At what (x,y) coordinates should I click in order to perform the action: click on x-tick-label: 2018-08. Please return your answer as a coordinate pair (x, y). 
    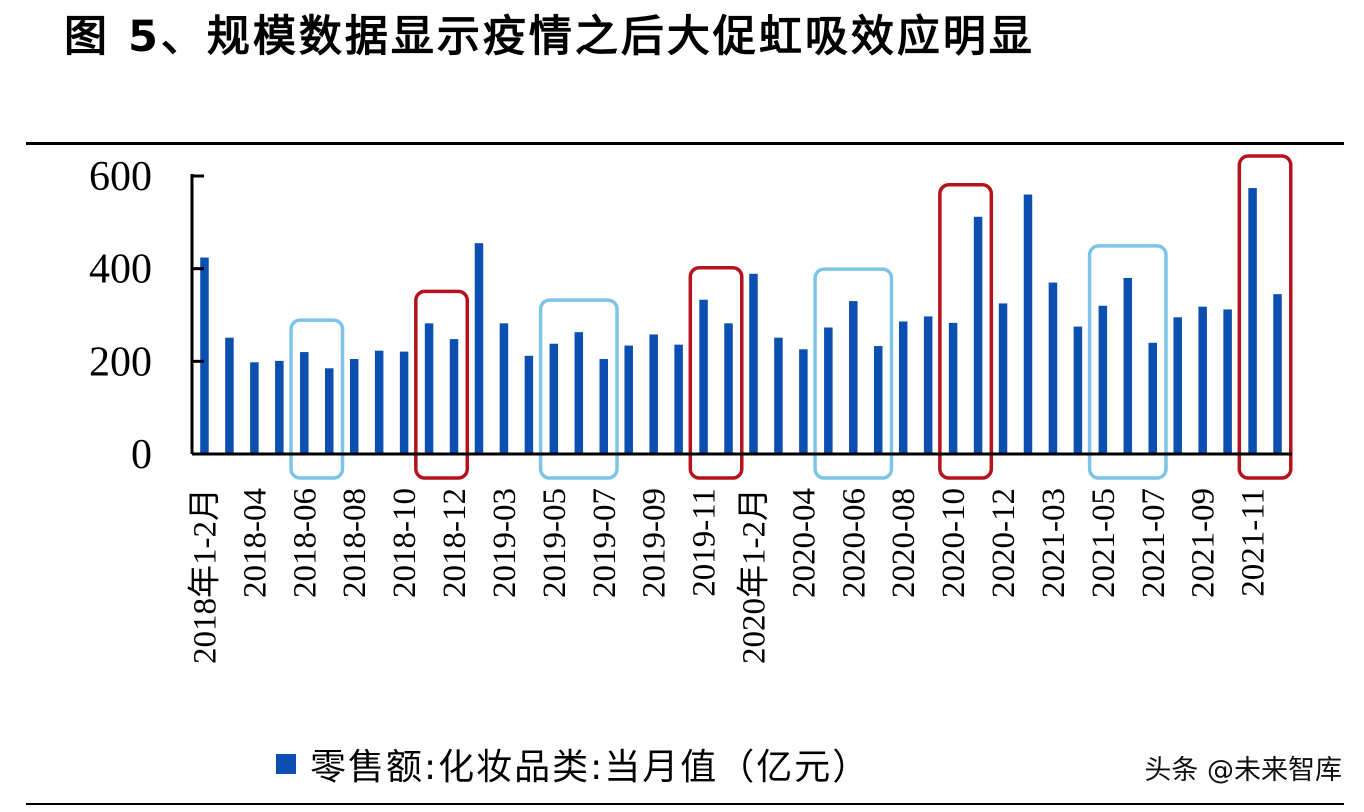
    Looking at the image, I should click on (355, 543).